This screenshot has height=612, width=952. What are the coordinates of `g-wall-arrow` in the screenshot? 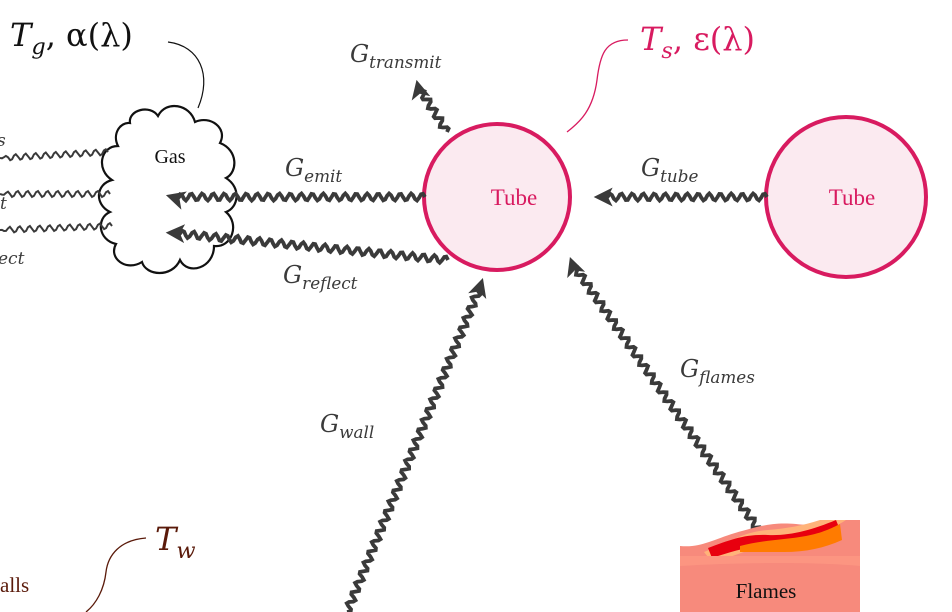 It's located at (415, 444).